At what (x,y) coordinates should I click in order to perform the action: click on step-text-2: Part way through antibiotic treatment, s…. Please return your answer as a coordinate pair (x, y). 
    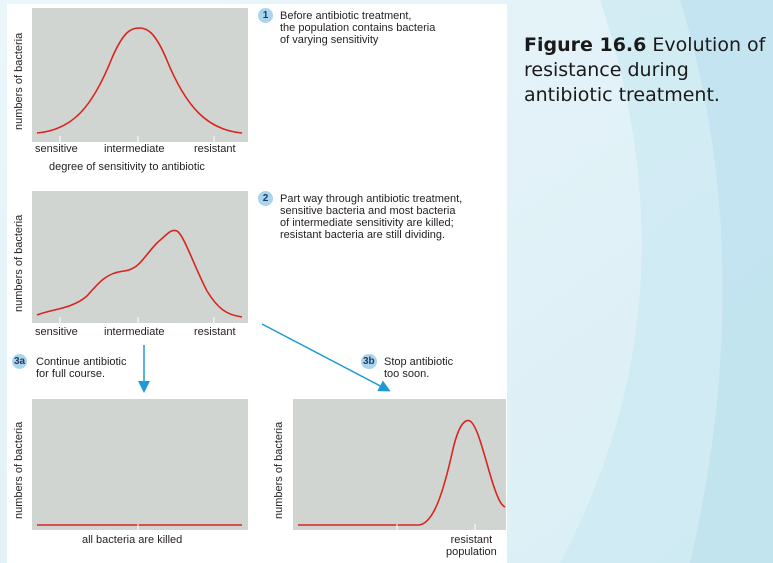
    Looking at the image, I should click on (371, 217).